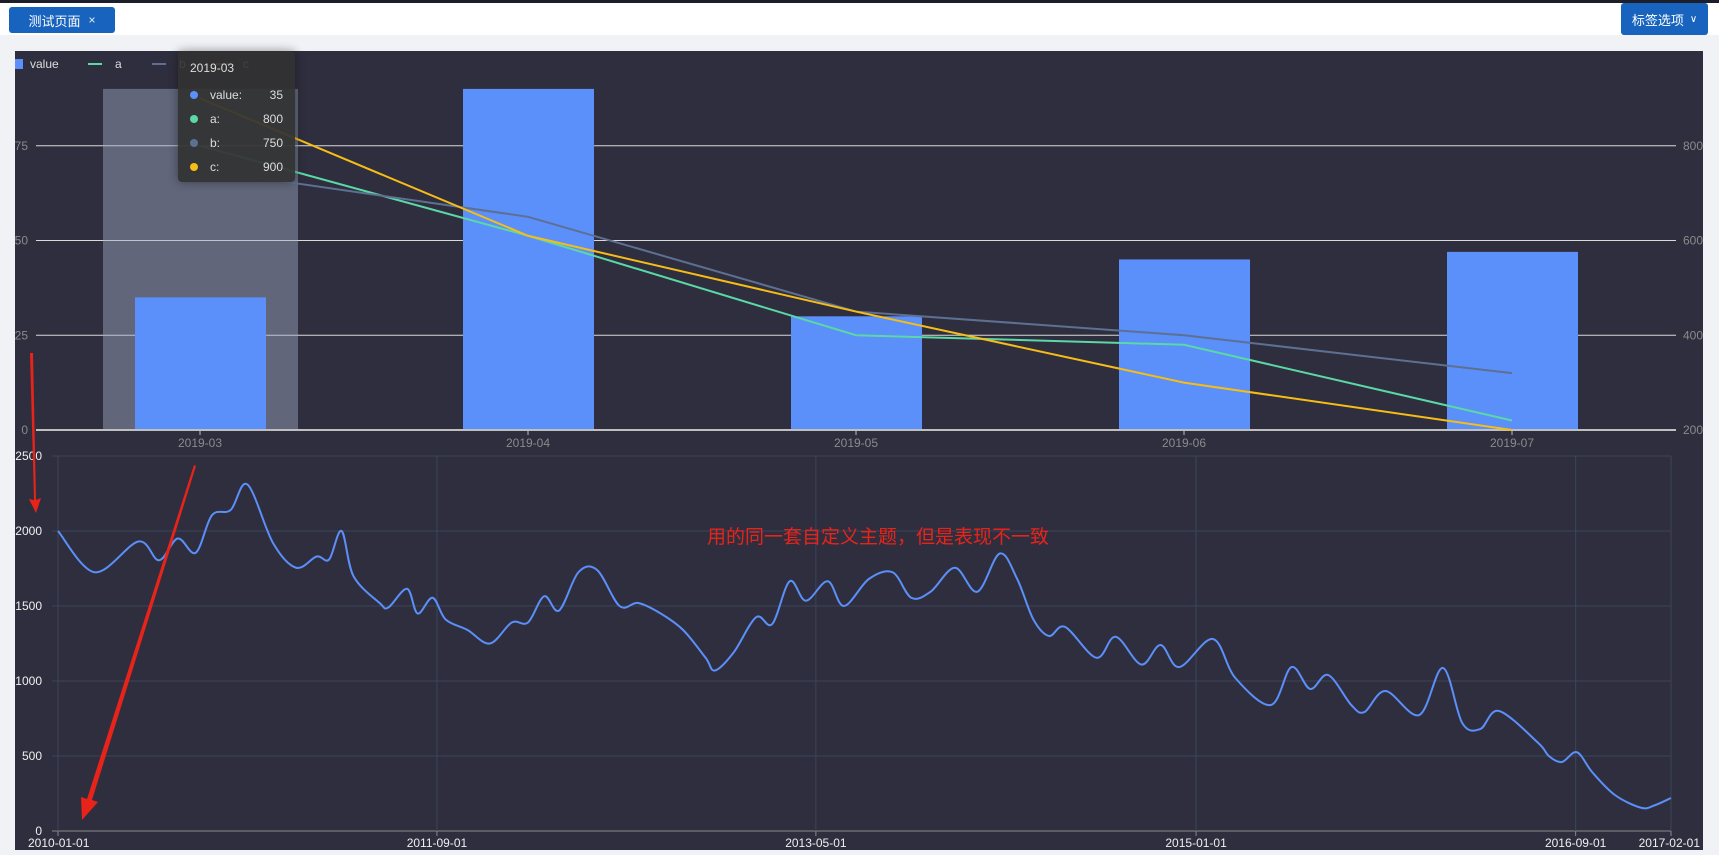 The width and height of the screenshot is (1719, 855). Describe the element at coordinates (19, 64) in the screenshot. I see `legend-value-icon` at that location.